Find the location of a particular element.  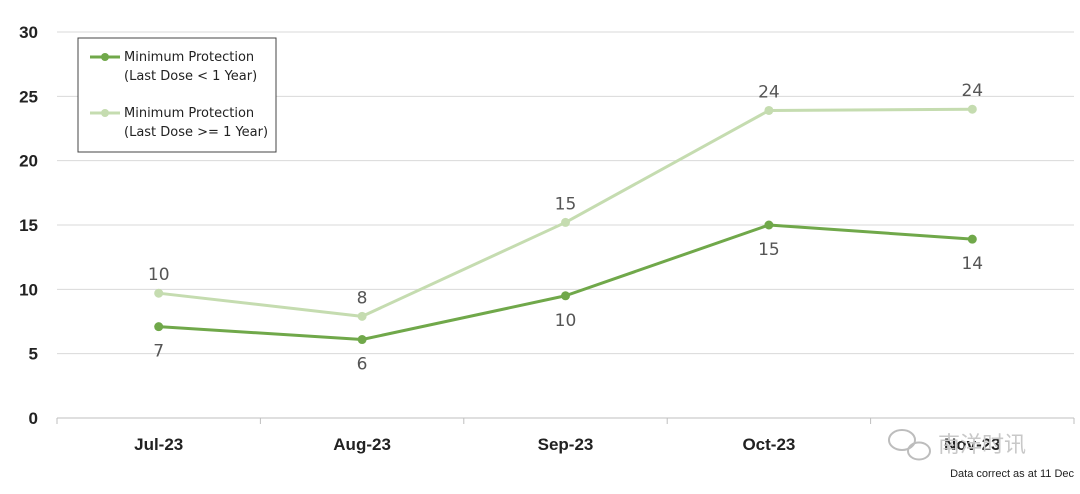

y-tick-label: 5 is located at coordinates (33, 354).